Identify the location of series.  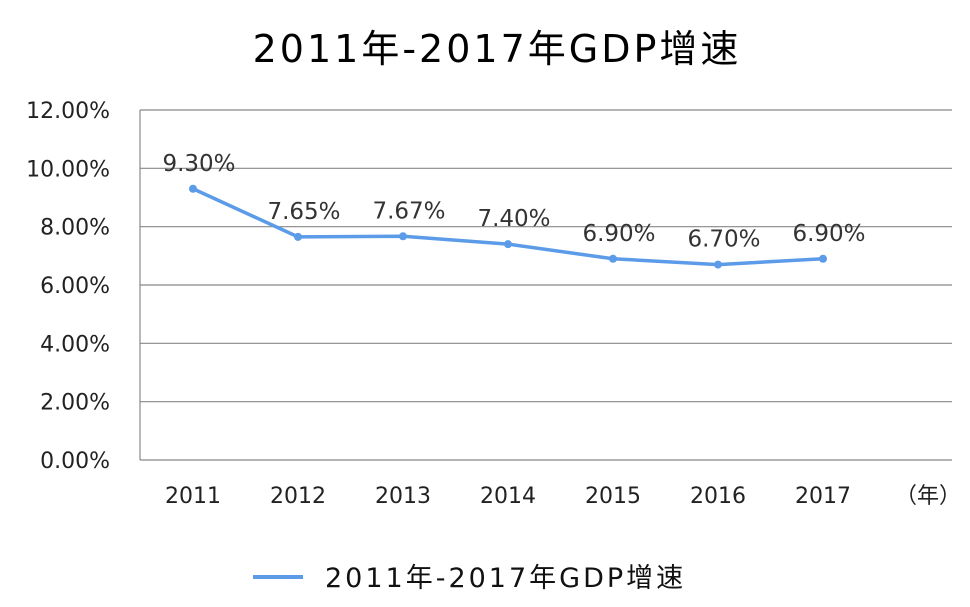
(508, 226).